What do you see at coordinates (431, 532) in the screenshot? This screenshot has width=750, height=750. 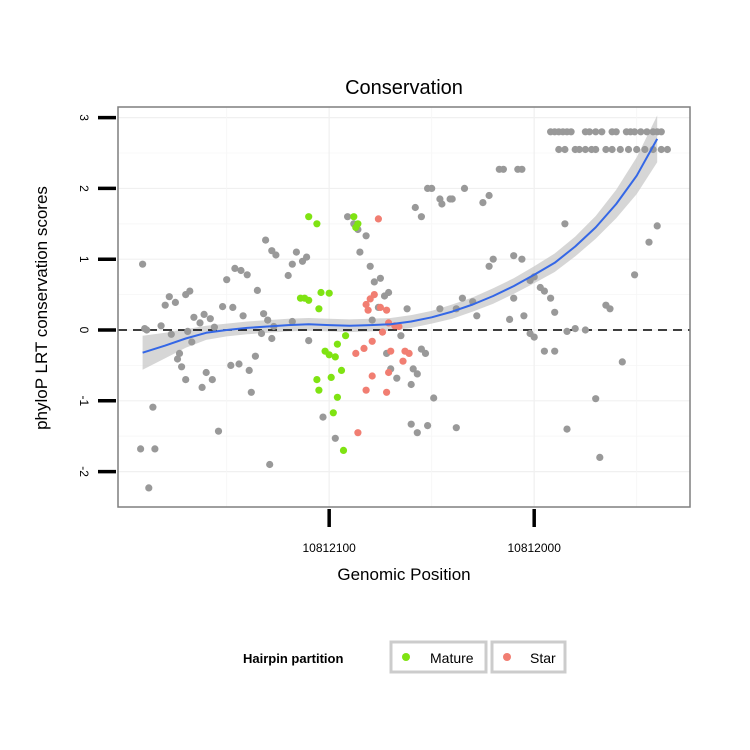 I see `x-axis-ticks: 10812100 10812000` at bounding box center [431, 532].